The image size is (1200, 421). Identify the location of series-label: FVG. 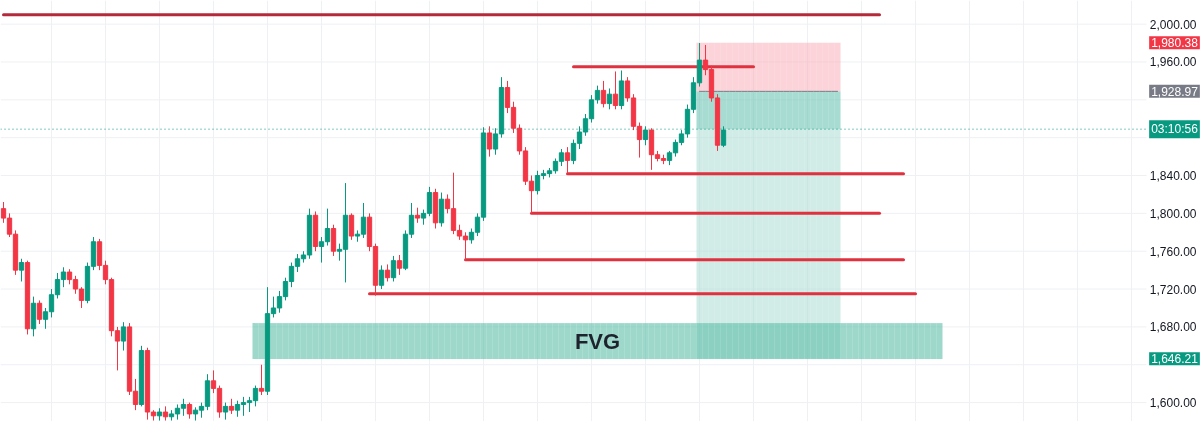
(597, 341).